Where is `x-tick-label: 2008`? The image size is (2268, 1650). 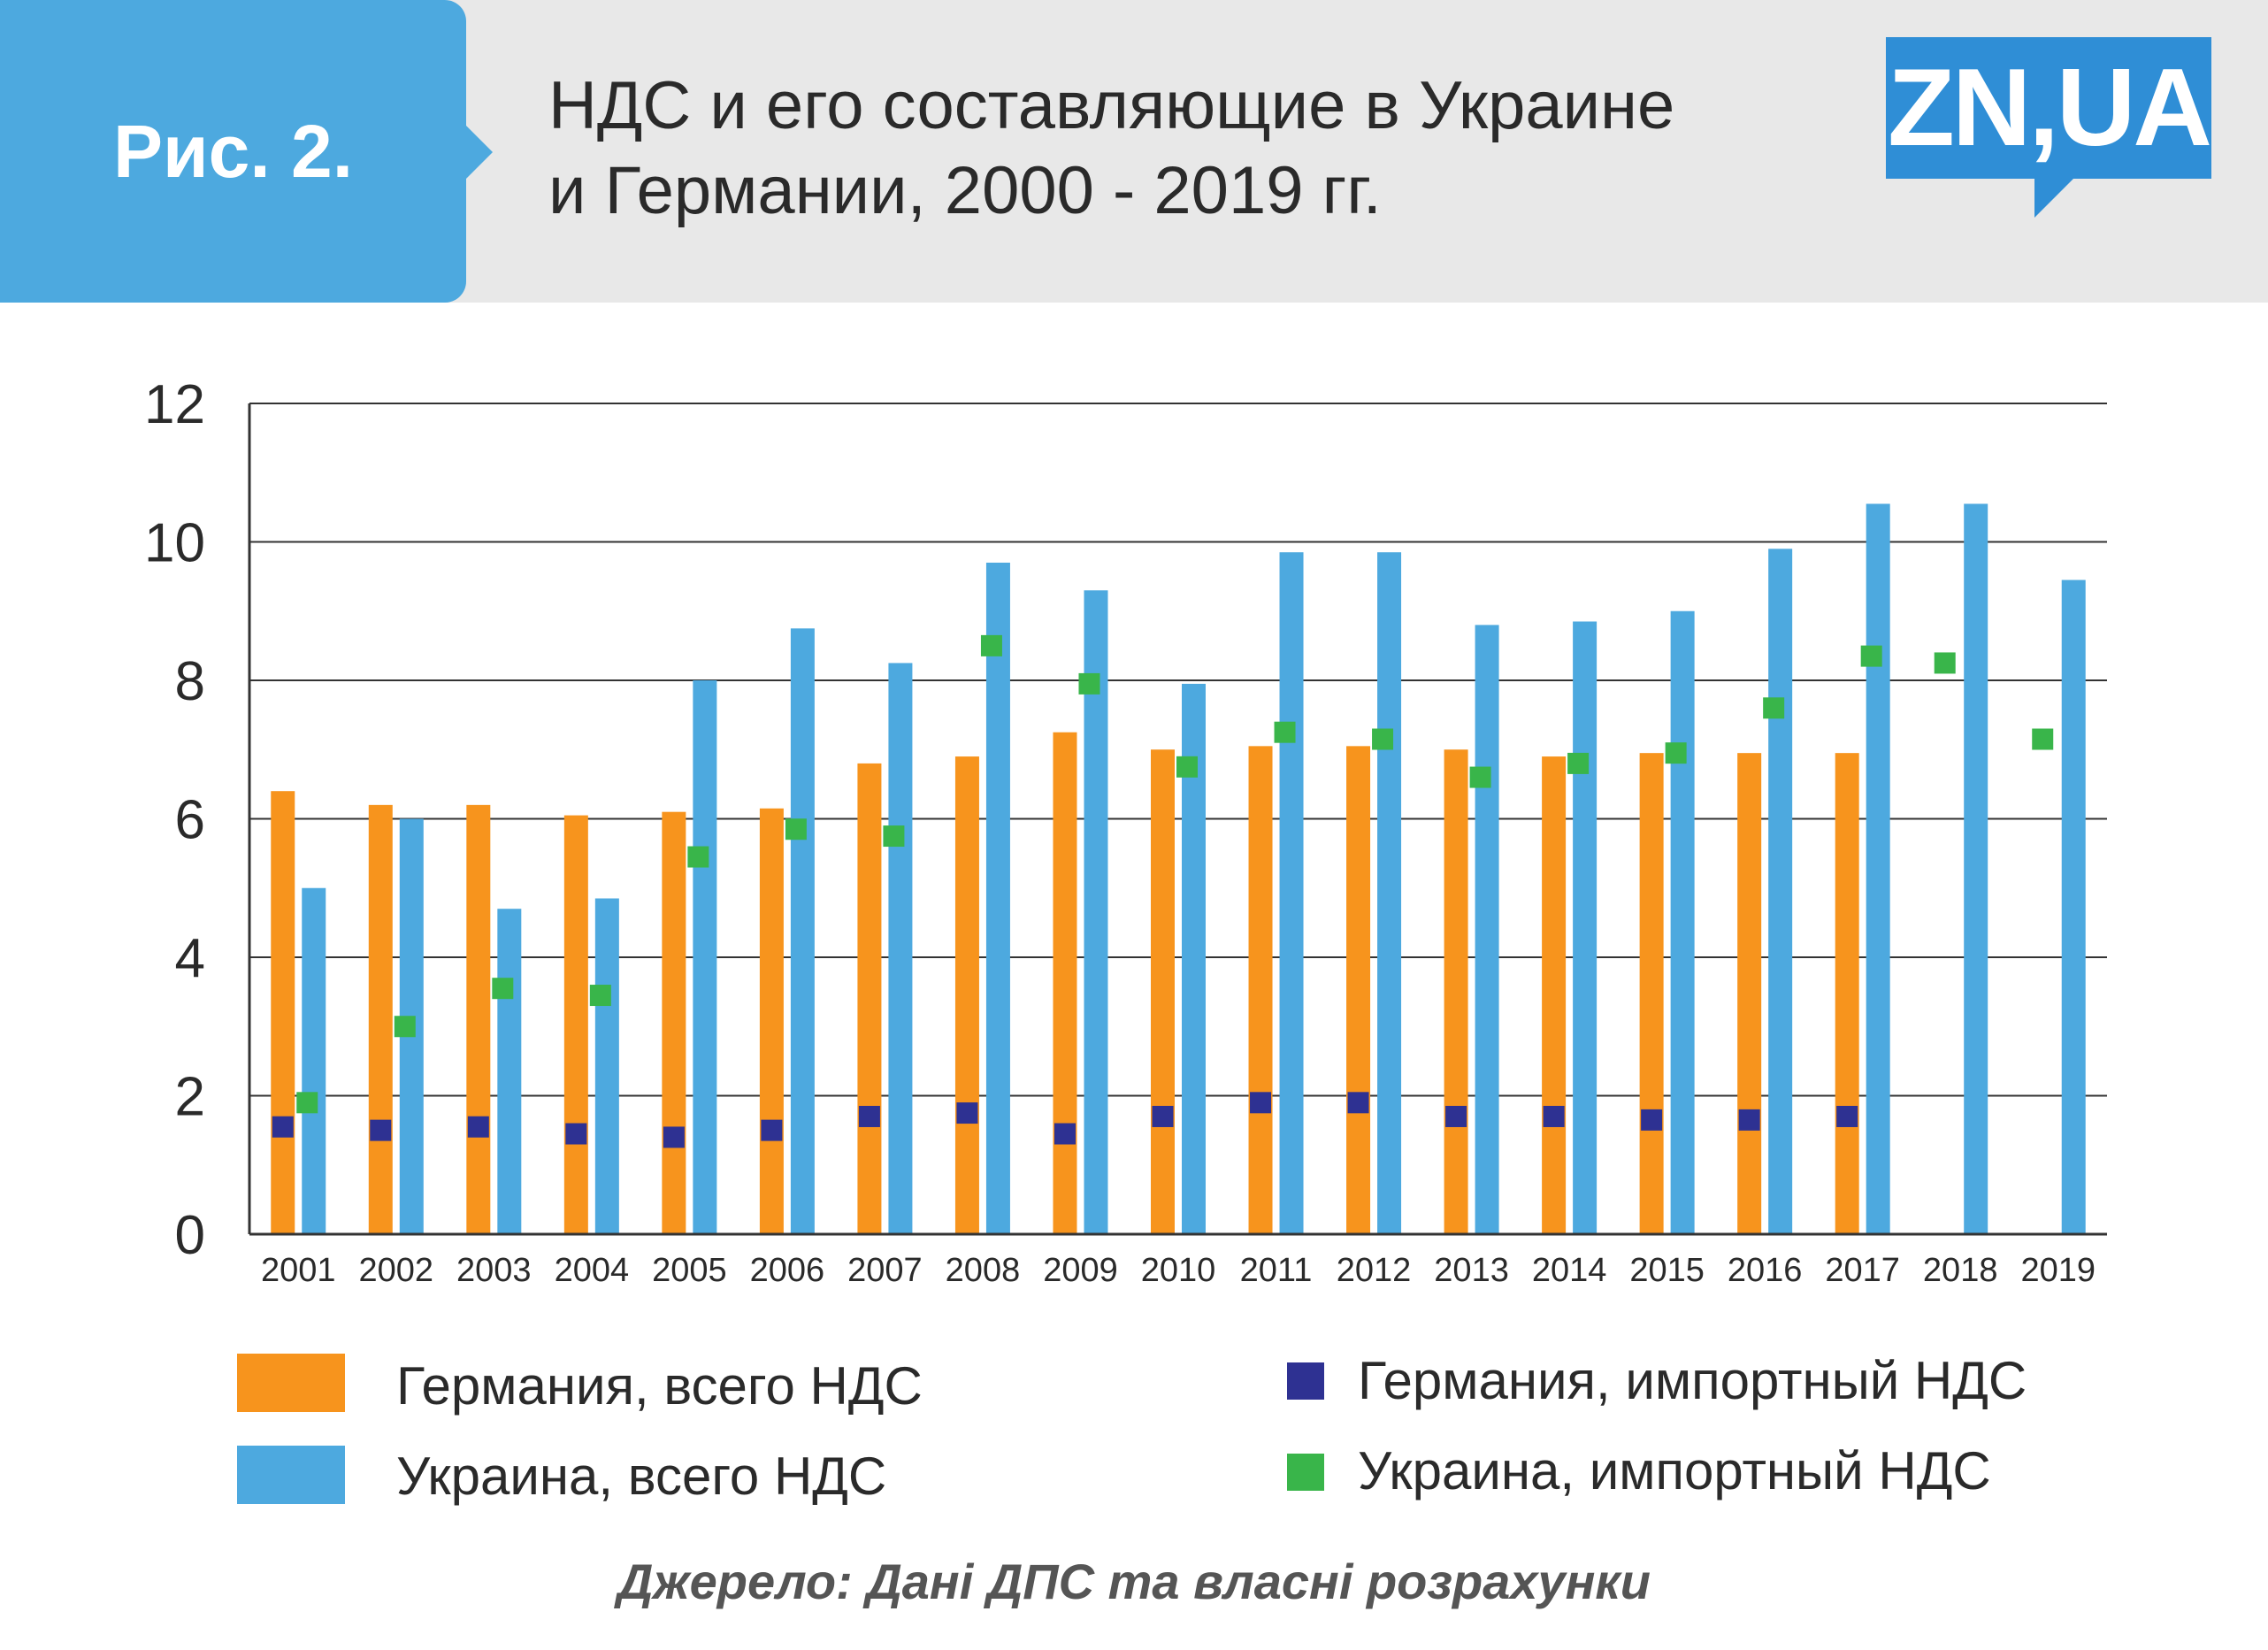 x-tick-label: 2008 is located at coordinates (984, 1271).